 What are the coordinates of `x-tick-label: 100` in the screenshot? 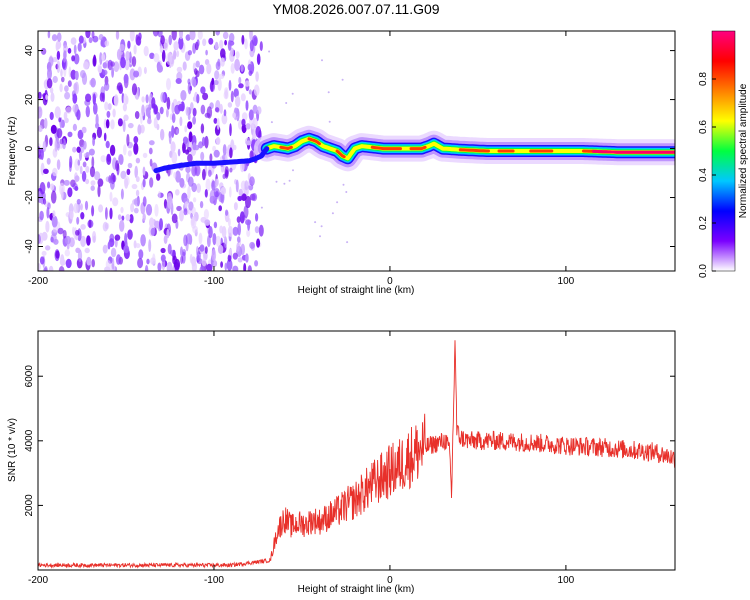 It's located at (566, 580).